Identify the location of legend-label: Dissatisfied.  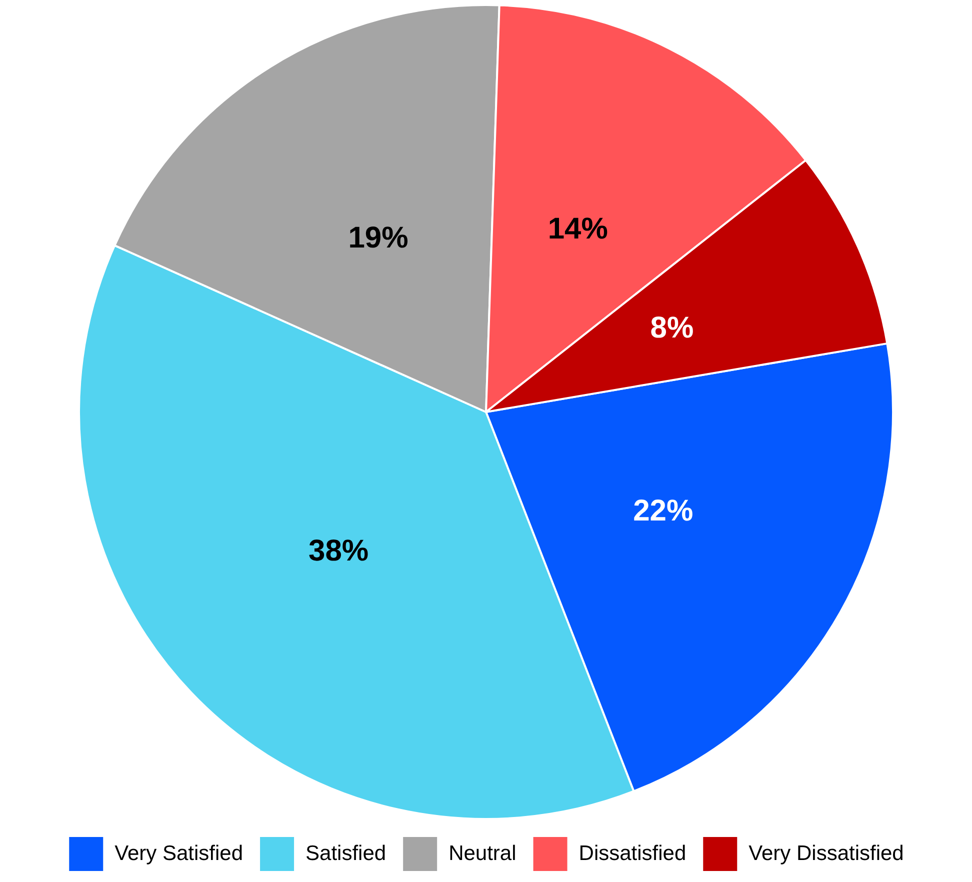
(632, 853).